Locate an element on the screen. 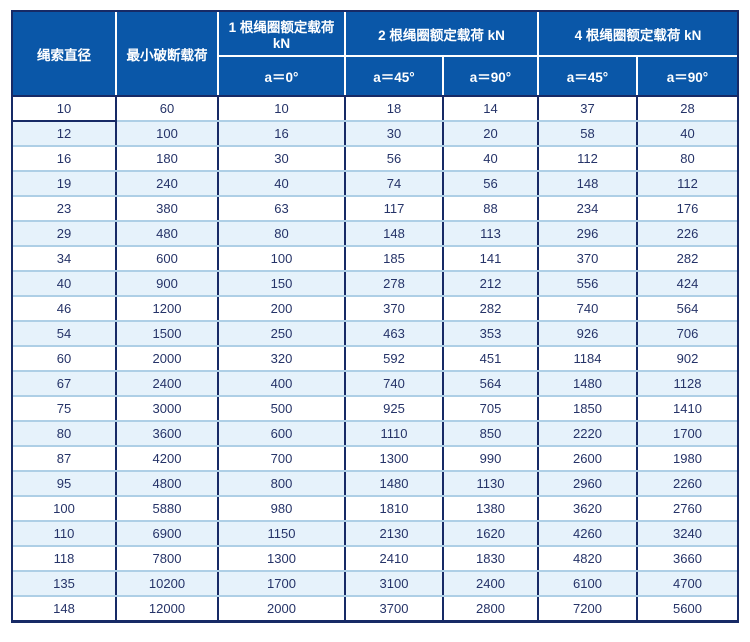  header-angle-row: a＝0° a＝45° a＝90° a＝45° a＝90° is located at coordinates (375, 76).